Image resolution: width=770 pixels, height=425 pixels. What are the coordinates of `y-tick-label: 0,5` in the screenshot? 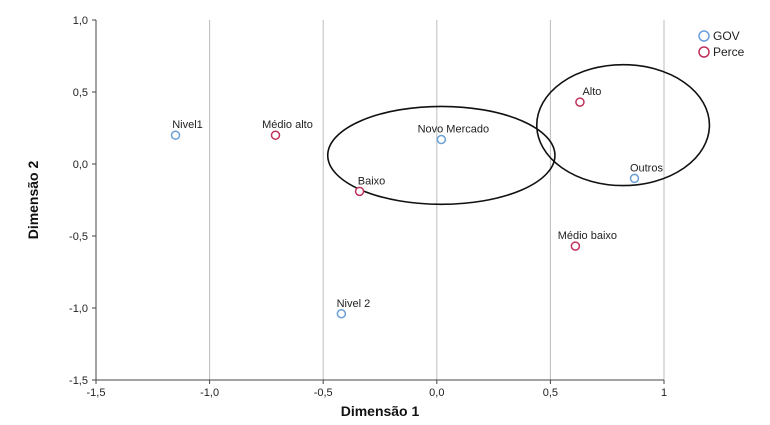 It's located at (80, 93).